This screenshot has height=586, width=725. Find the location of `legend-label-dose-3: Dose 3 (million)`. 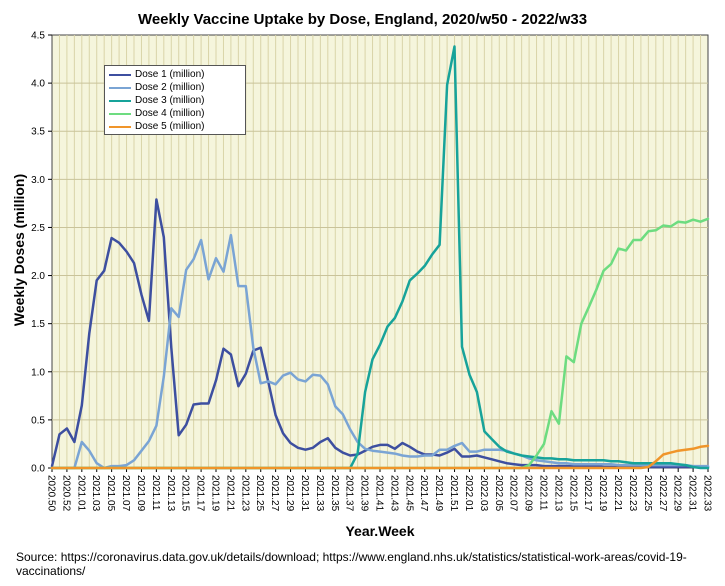

legend-label-dose-3: Dose 3 (million) is located at coordinates (170, 100).